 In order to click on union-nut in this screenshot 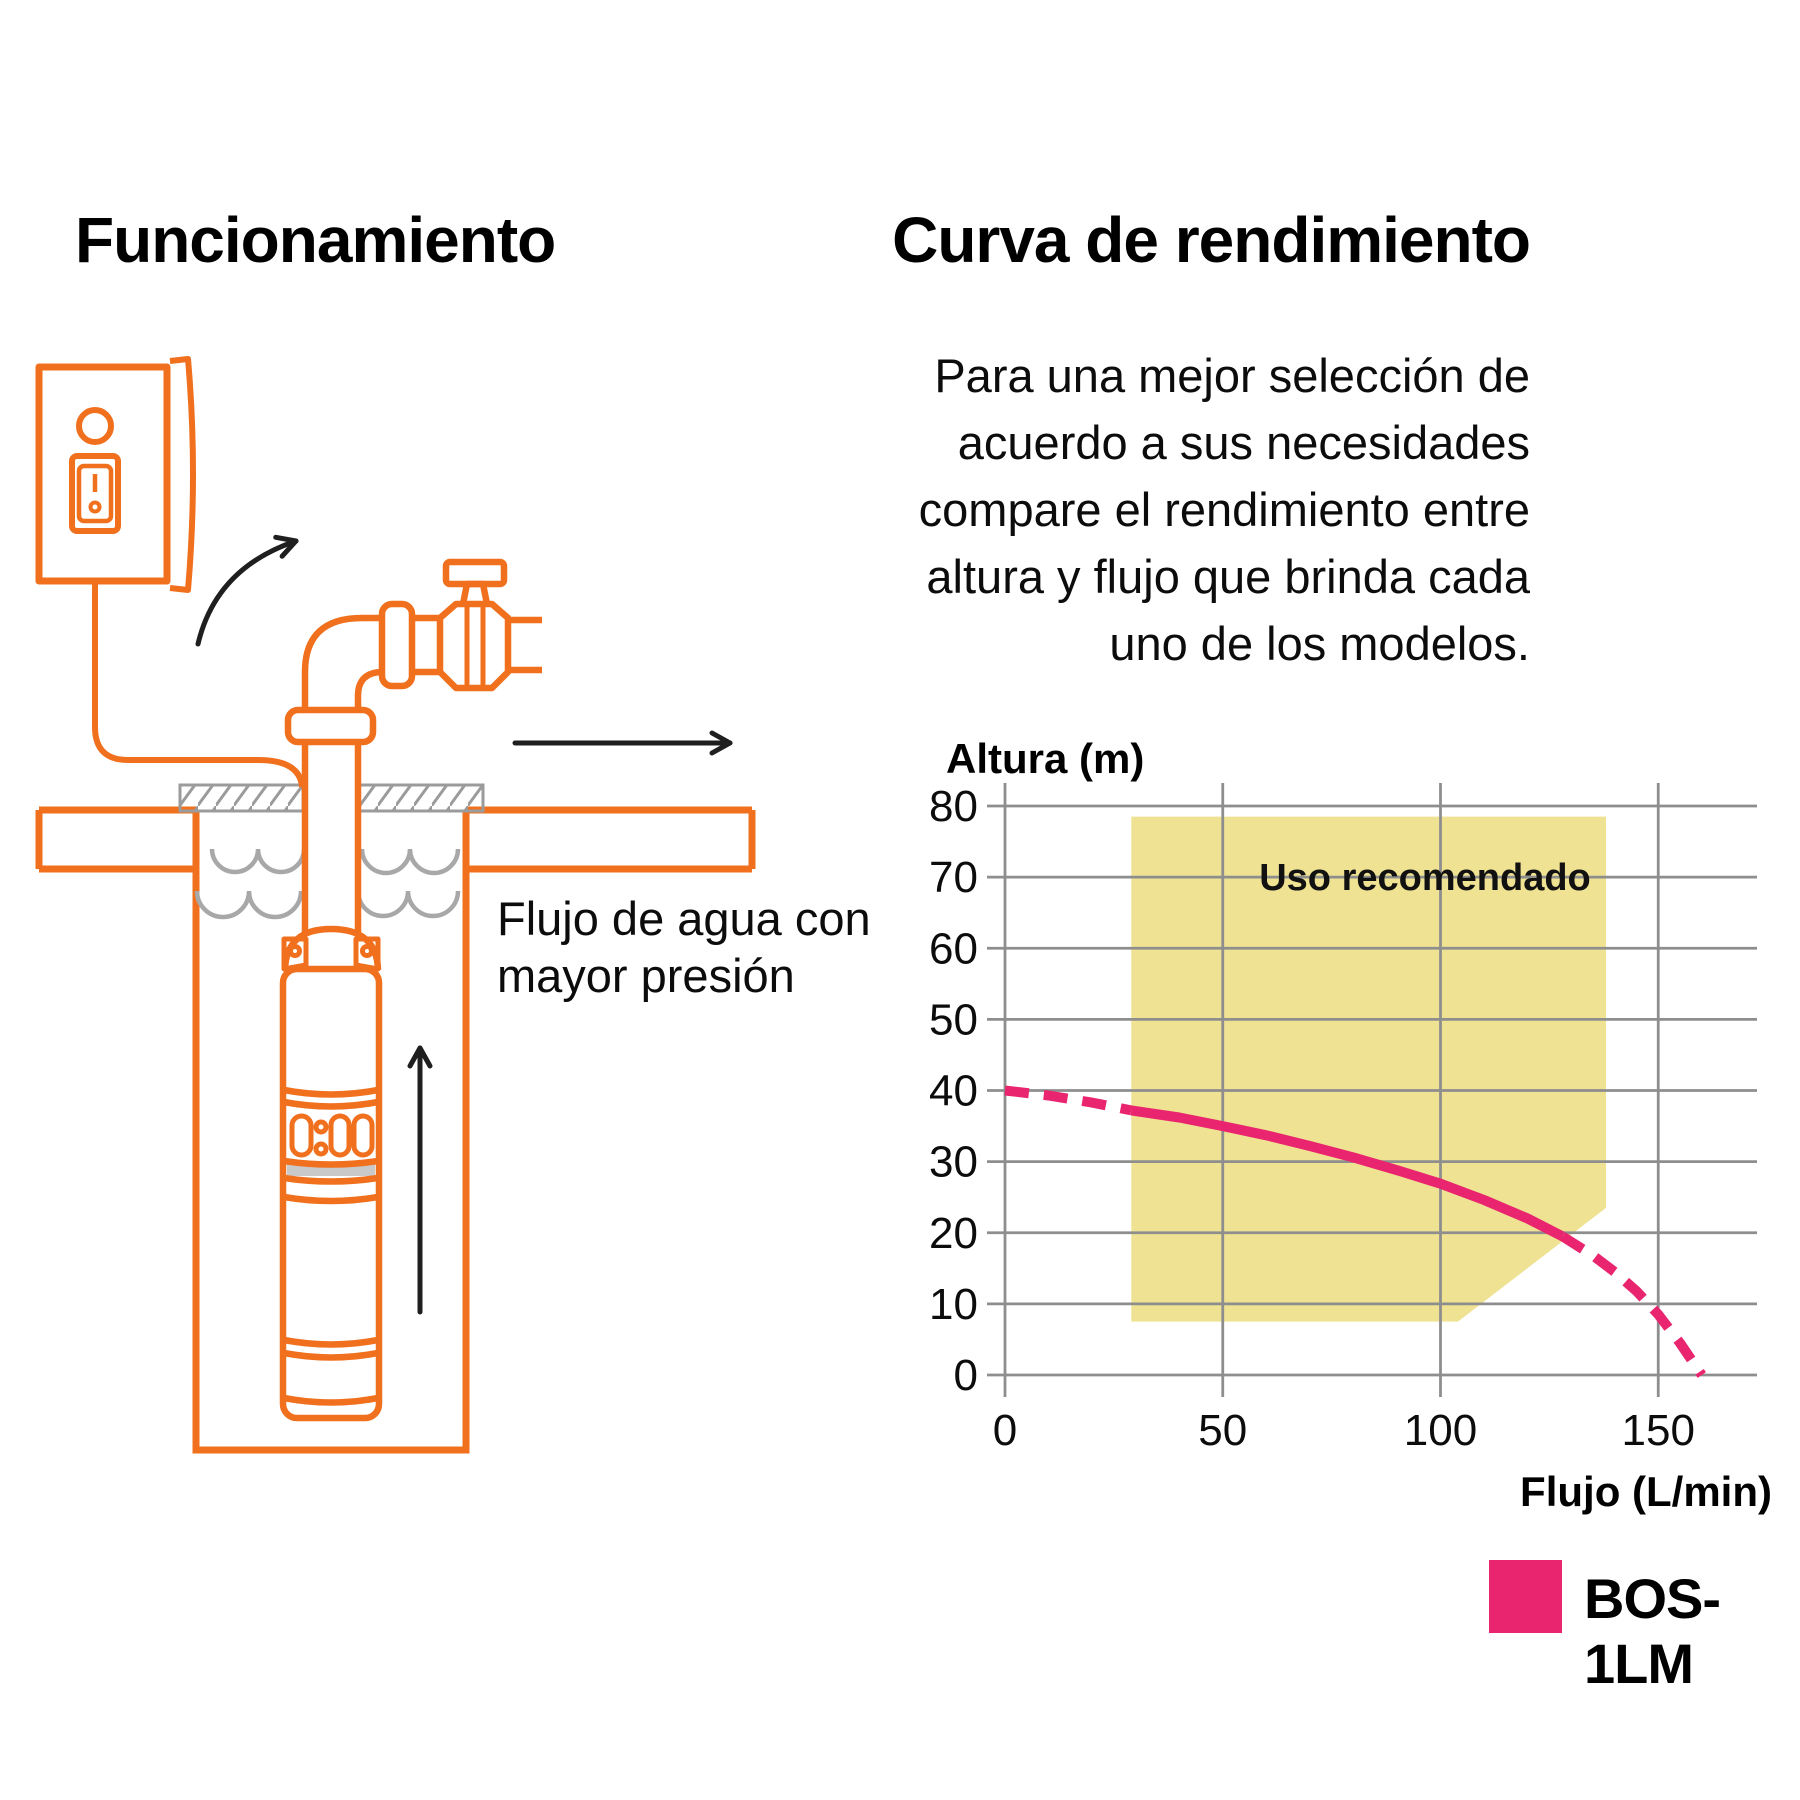, I will do `click(397, 645)`.